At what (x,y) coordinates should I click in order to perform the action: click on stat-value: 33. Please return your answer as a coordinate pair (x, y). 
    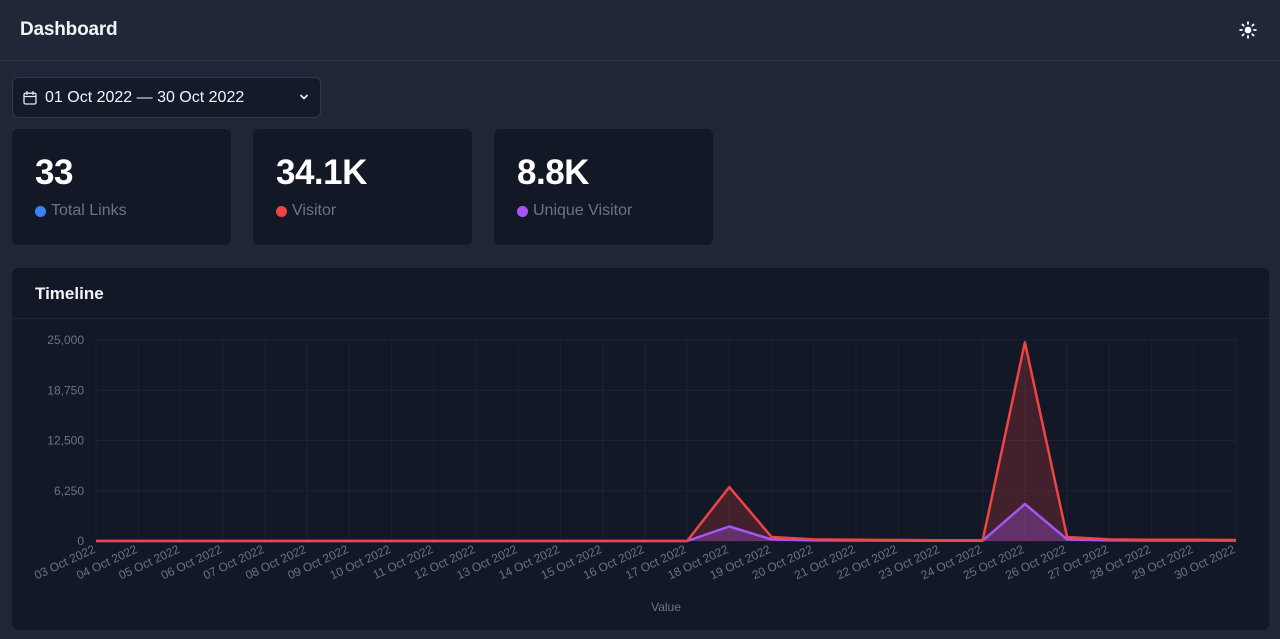
    Looking at the image, I should click on (54, 172).